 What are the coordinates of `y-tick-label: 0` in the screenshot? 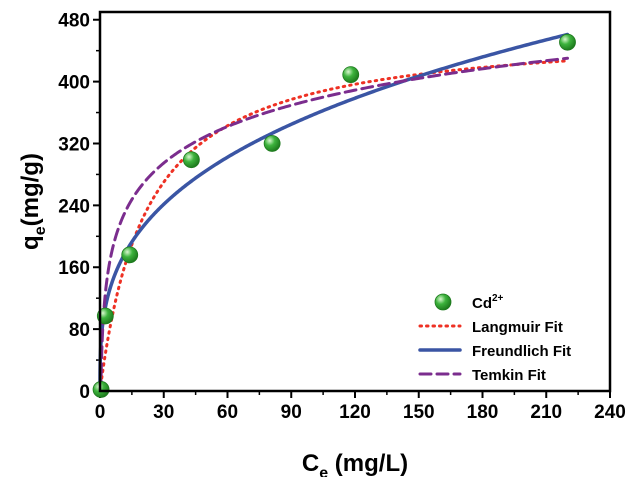 It's located at (84, 392).